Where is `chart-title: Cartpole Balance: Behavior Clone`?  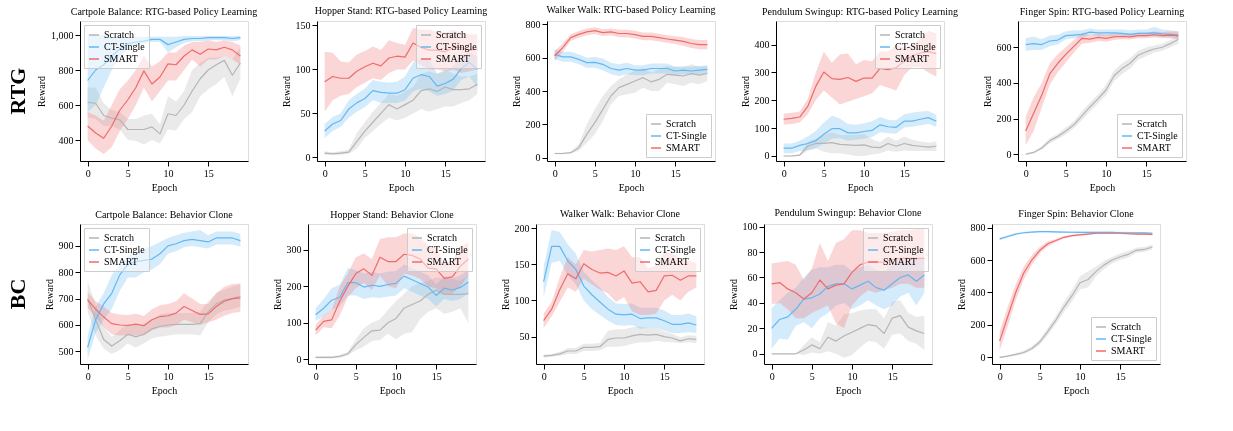 chart-title: Cartpole Balance: Behavior Clone is located at coordinates (164, 214).